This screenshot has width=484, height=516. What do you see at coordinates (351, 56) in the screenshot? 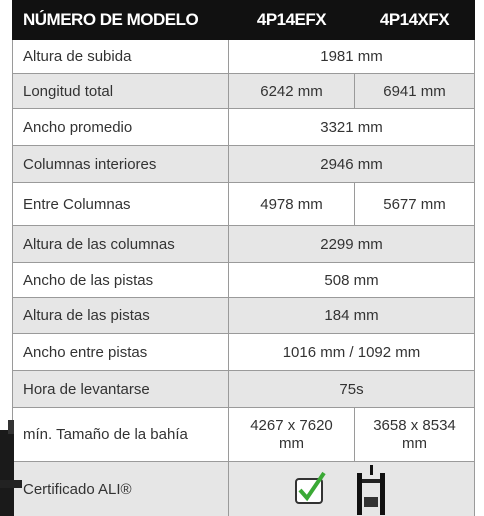
I see `cell-value: 1981 mm` at bounding box center [351, 56].